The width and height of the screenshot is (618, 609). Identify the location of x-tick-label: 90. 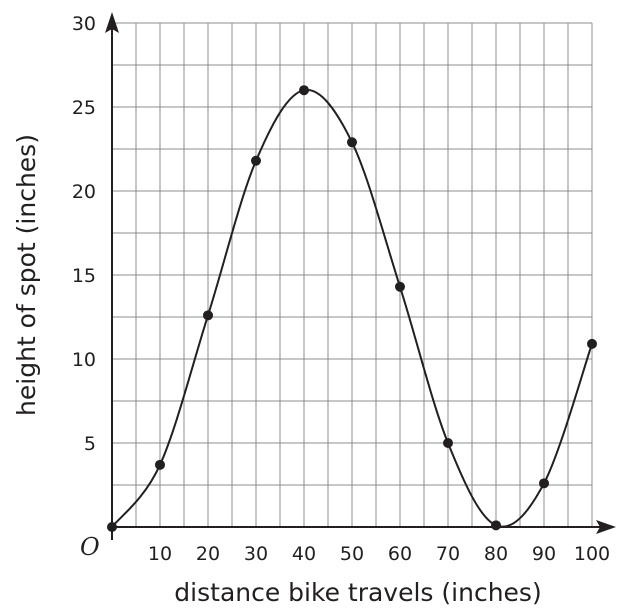
(544, 554).